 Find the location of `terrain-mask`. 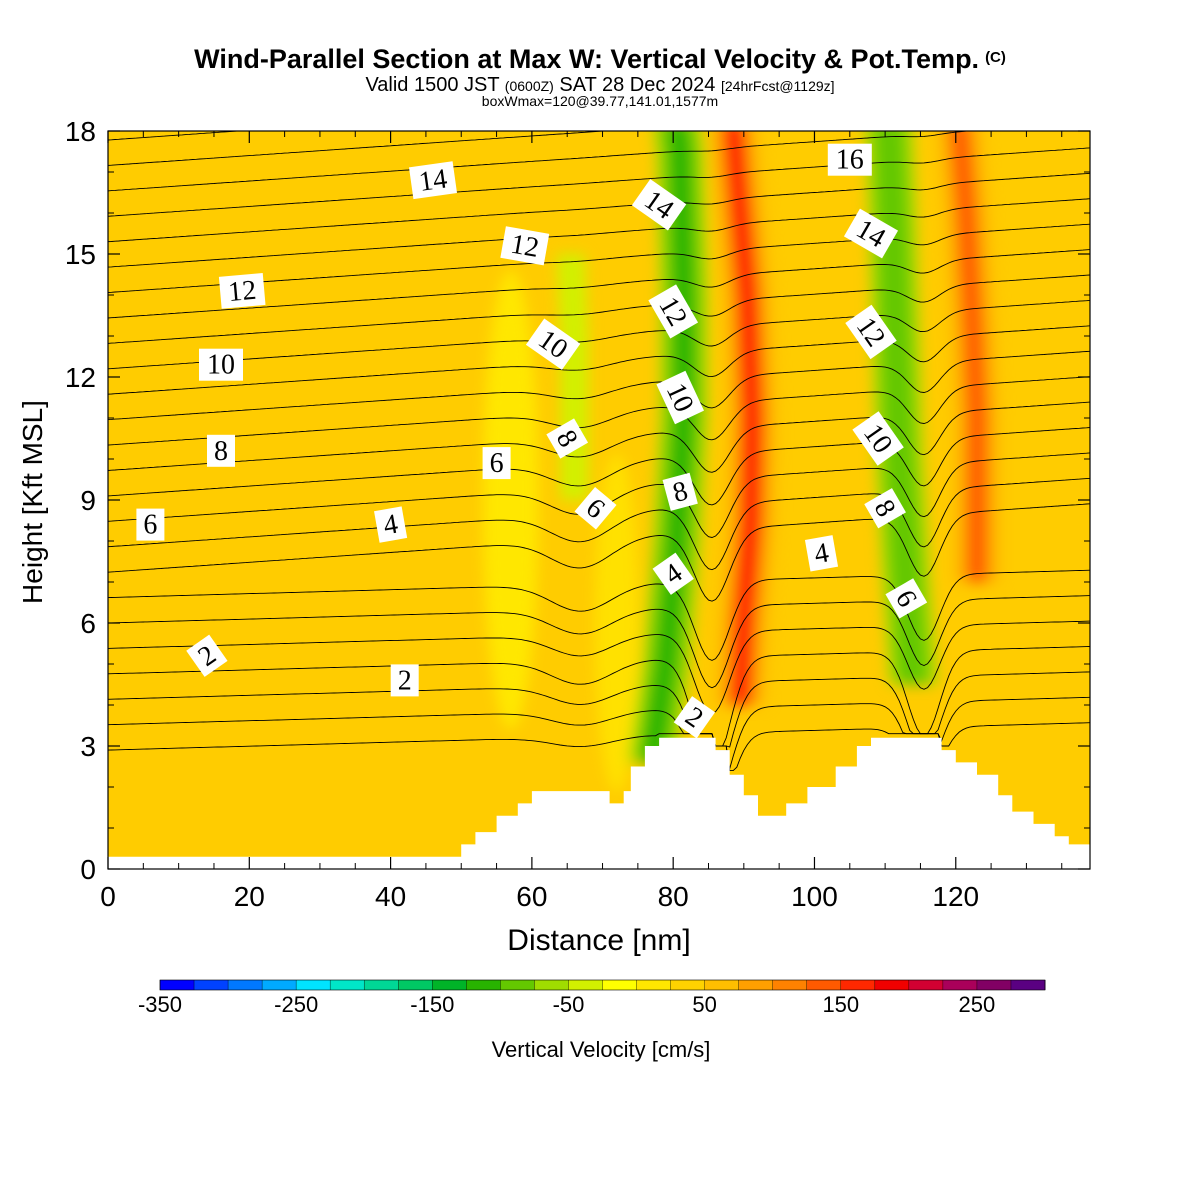

terrain-mask is located at coordinates (599, 803).